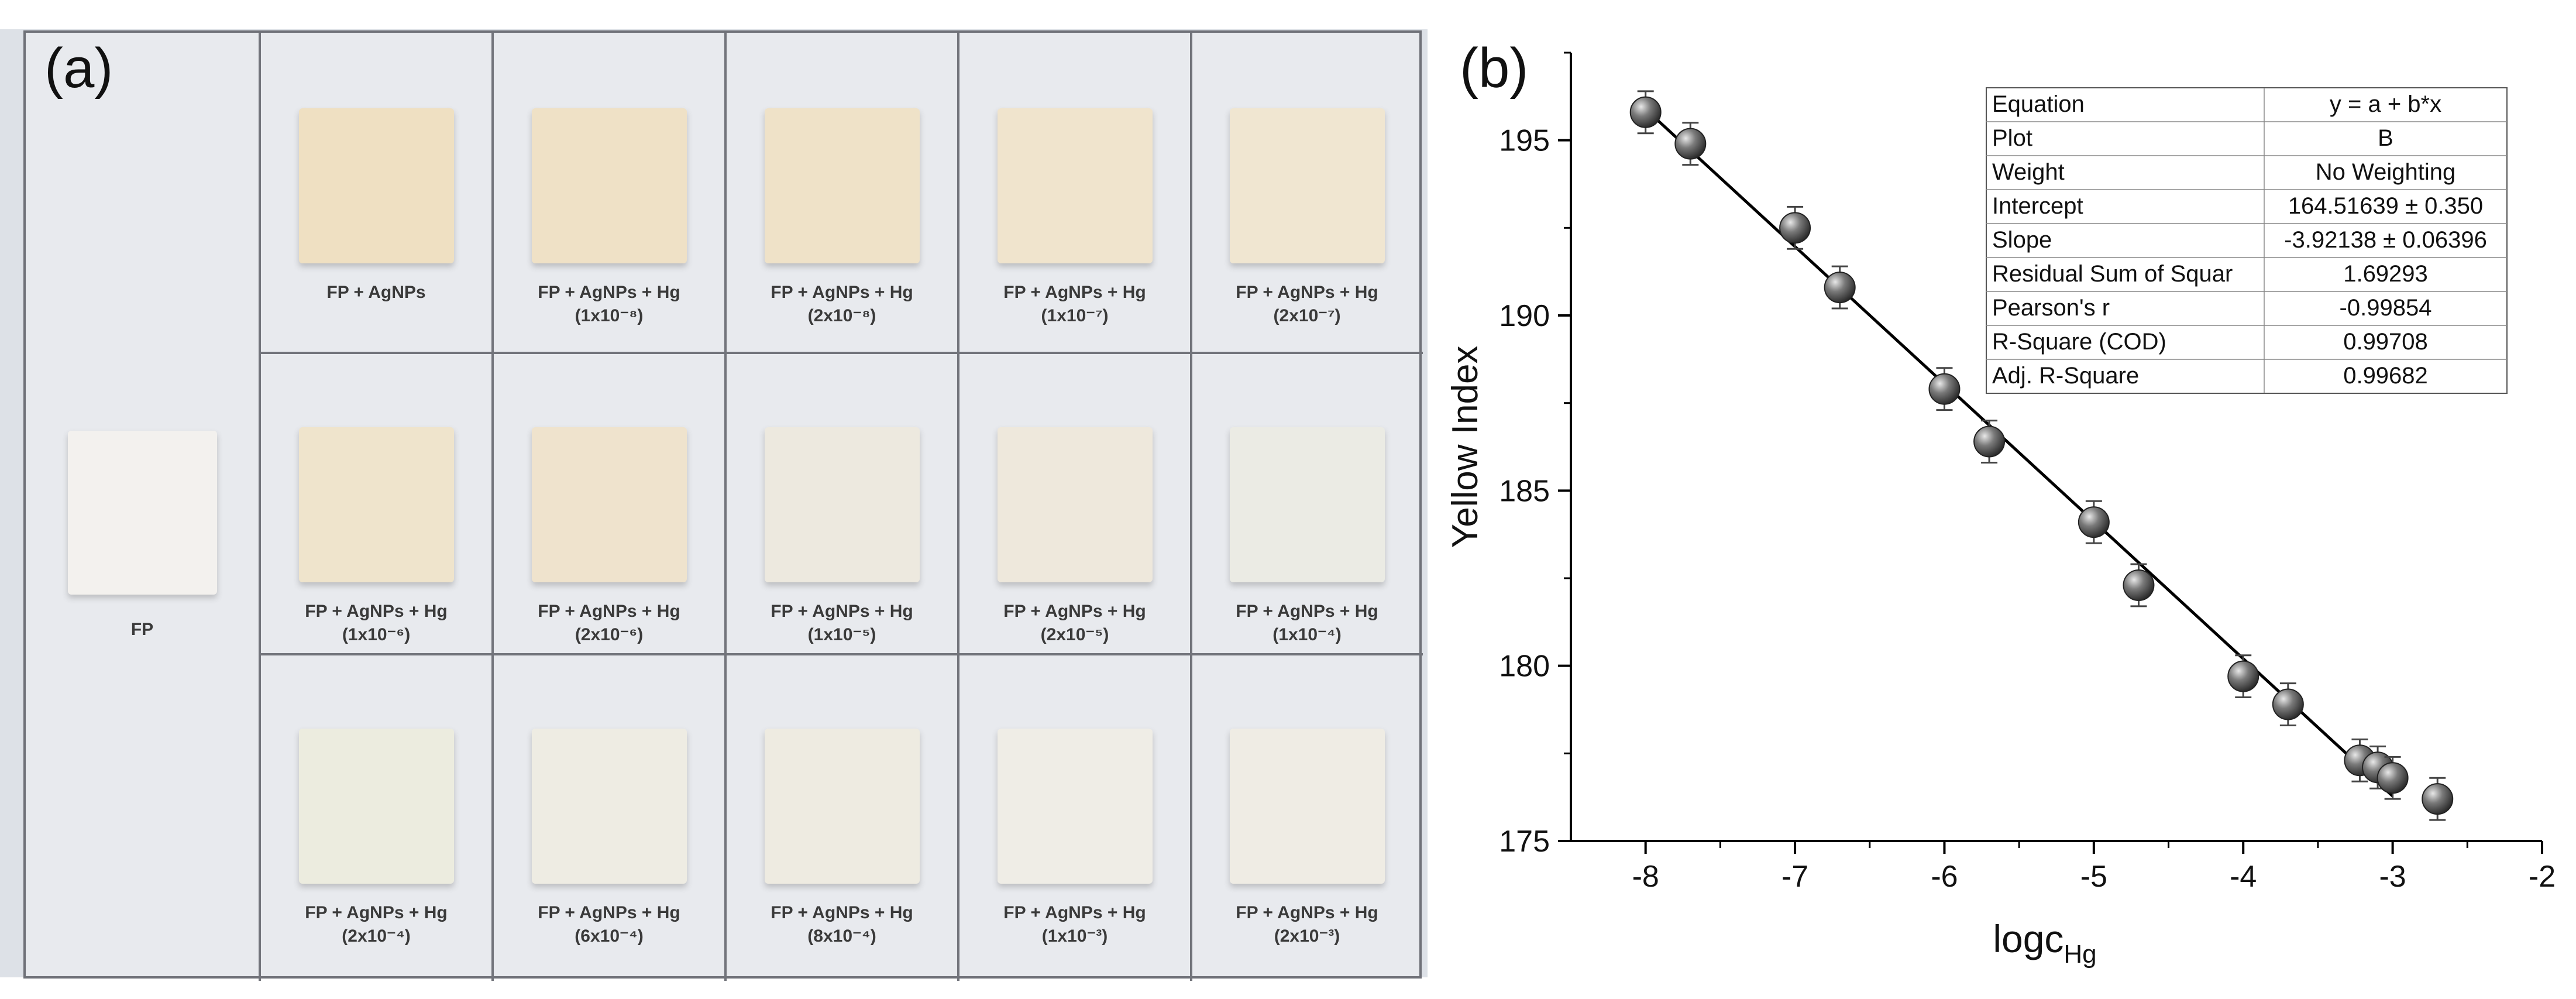 Image resolution: width=2576 pixels, height=999 pixels. Describe the element at coordinates (609, 924) in the screenshot. I see `sample-label: FP + AgNPs + Hg (6x10⁻⁴)` at that location.